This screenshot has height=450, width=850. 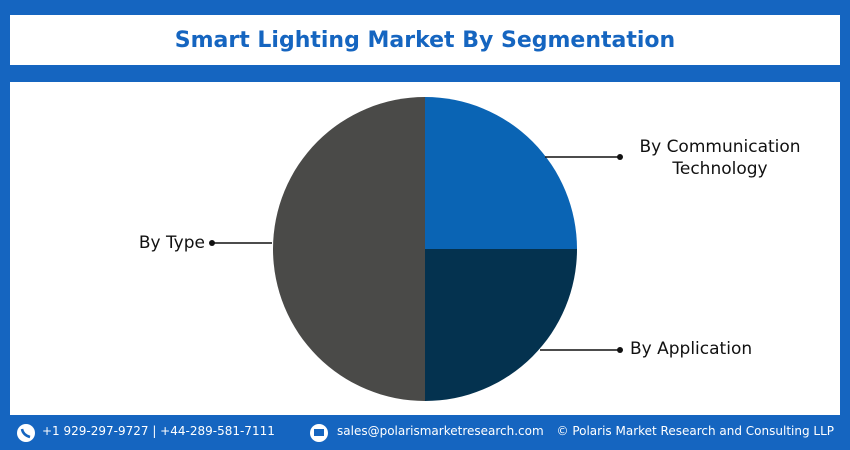 I want to click on email: sales@polarismarketresearch.com, so click(x=440, y=431).